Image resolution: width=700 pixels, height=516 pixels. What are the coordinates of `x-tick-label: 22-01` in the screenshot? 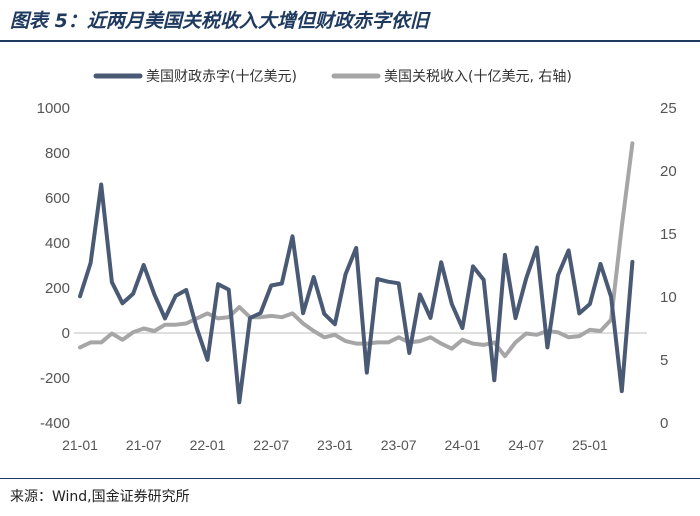 It's located at (208, 445).